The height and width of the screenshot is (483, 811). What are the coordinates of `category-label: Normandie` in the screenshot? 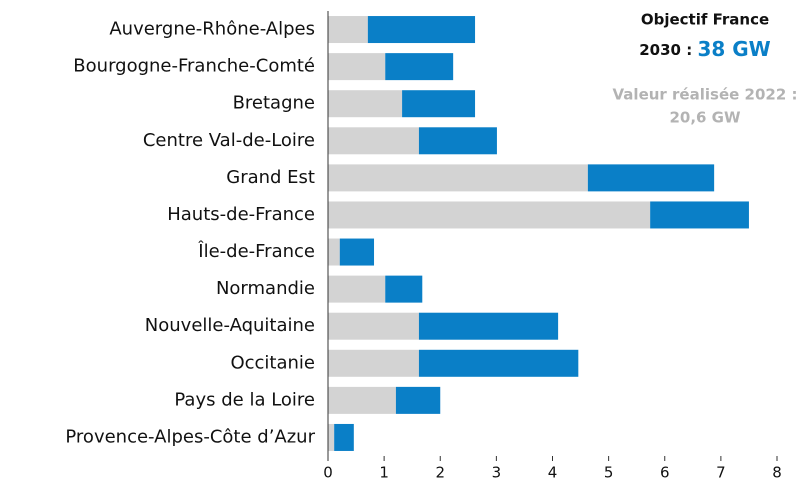 It's located at (265, 288).